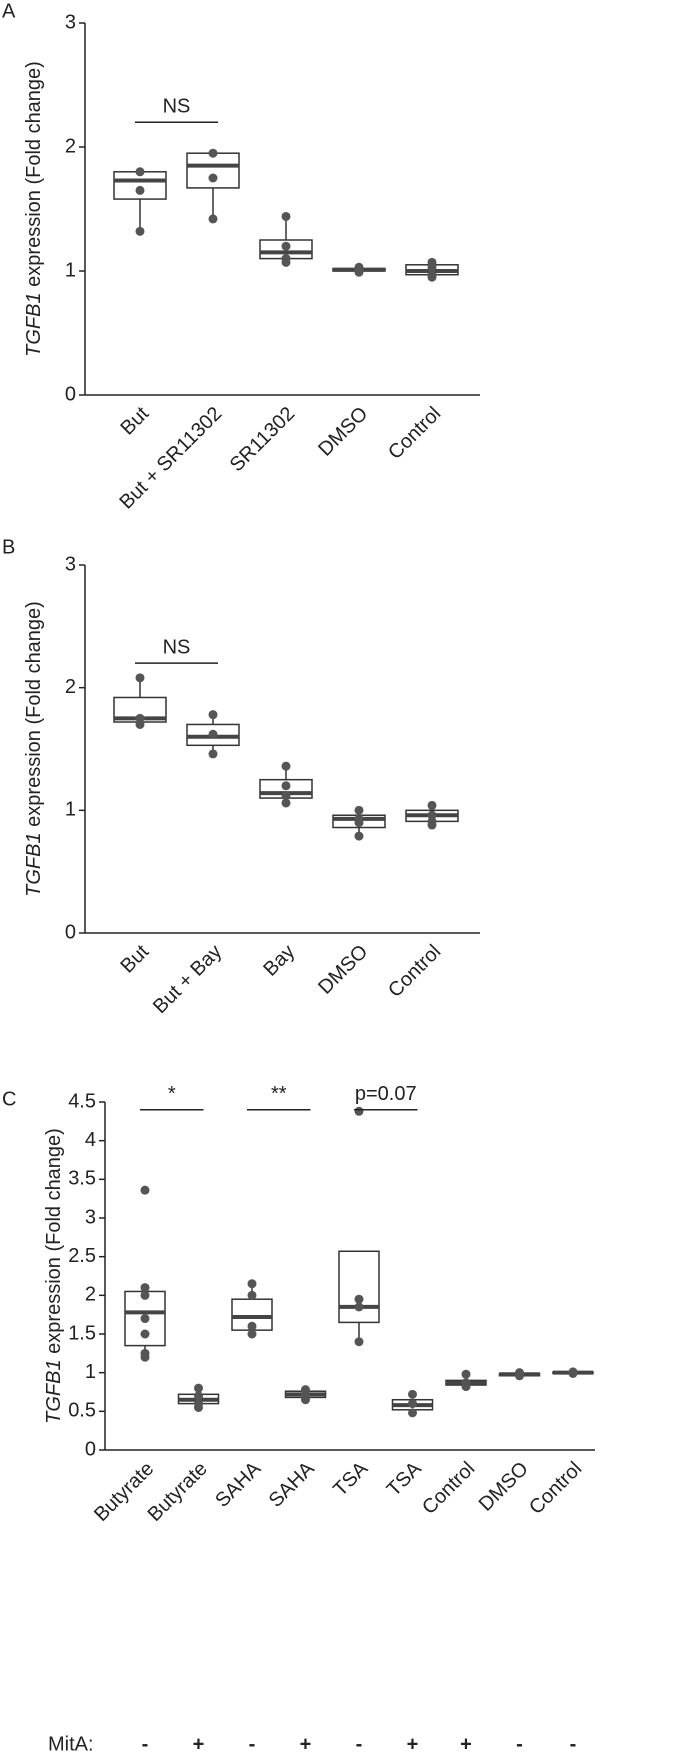 The image size is (685, 1759). What do you see at coordinates (71, 1744) in the screenshot?
I see `mita-title: MitA:` at bounding box center [71, 1744].